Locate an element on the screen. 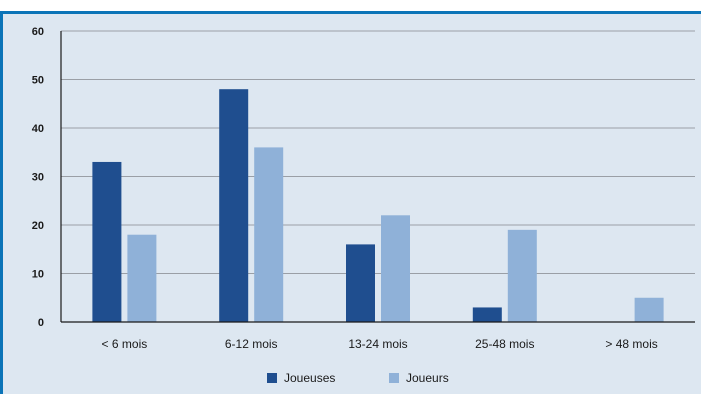 The height and width of the screenshot is (394, 701). y-tick-label: 60 is located at coordinates (38, 32).